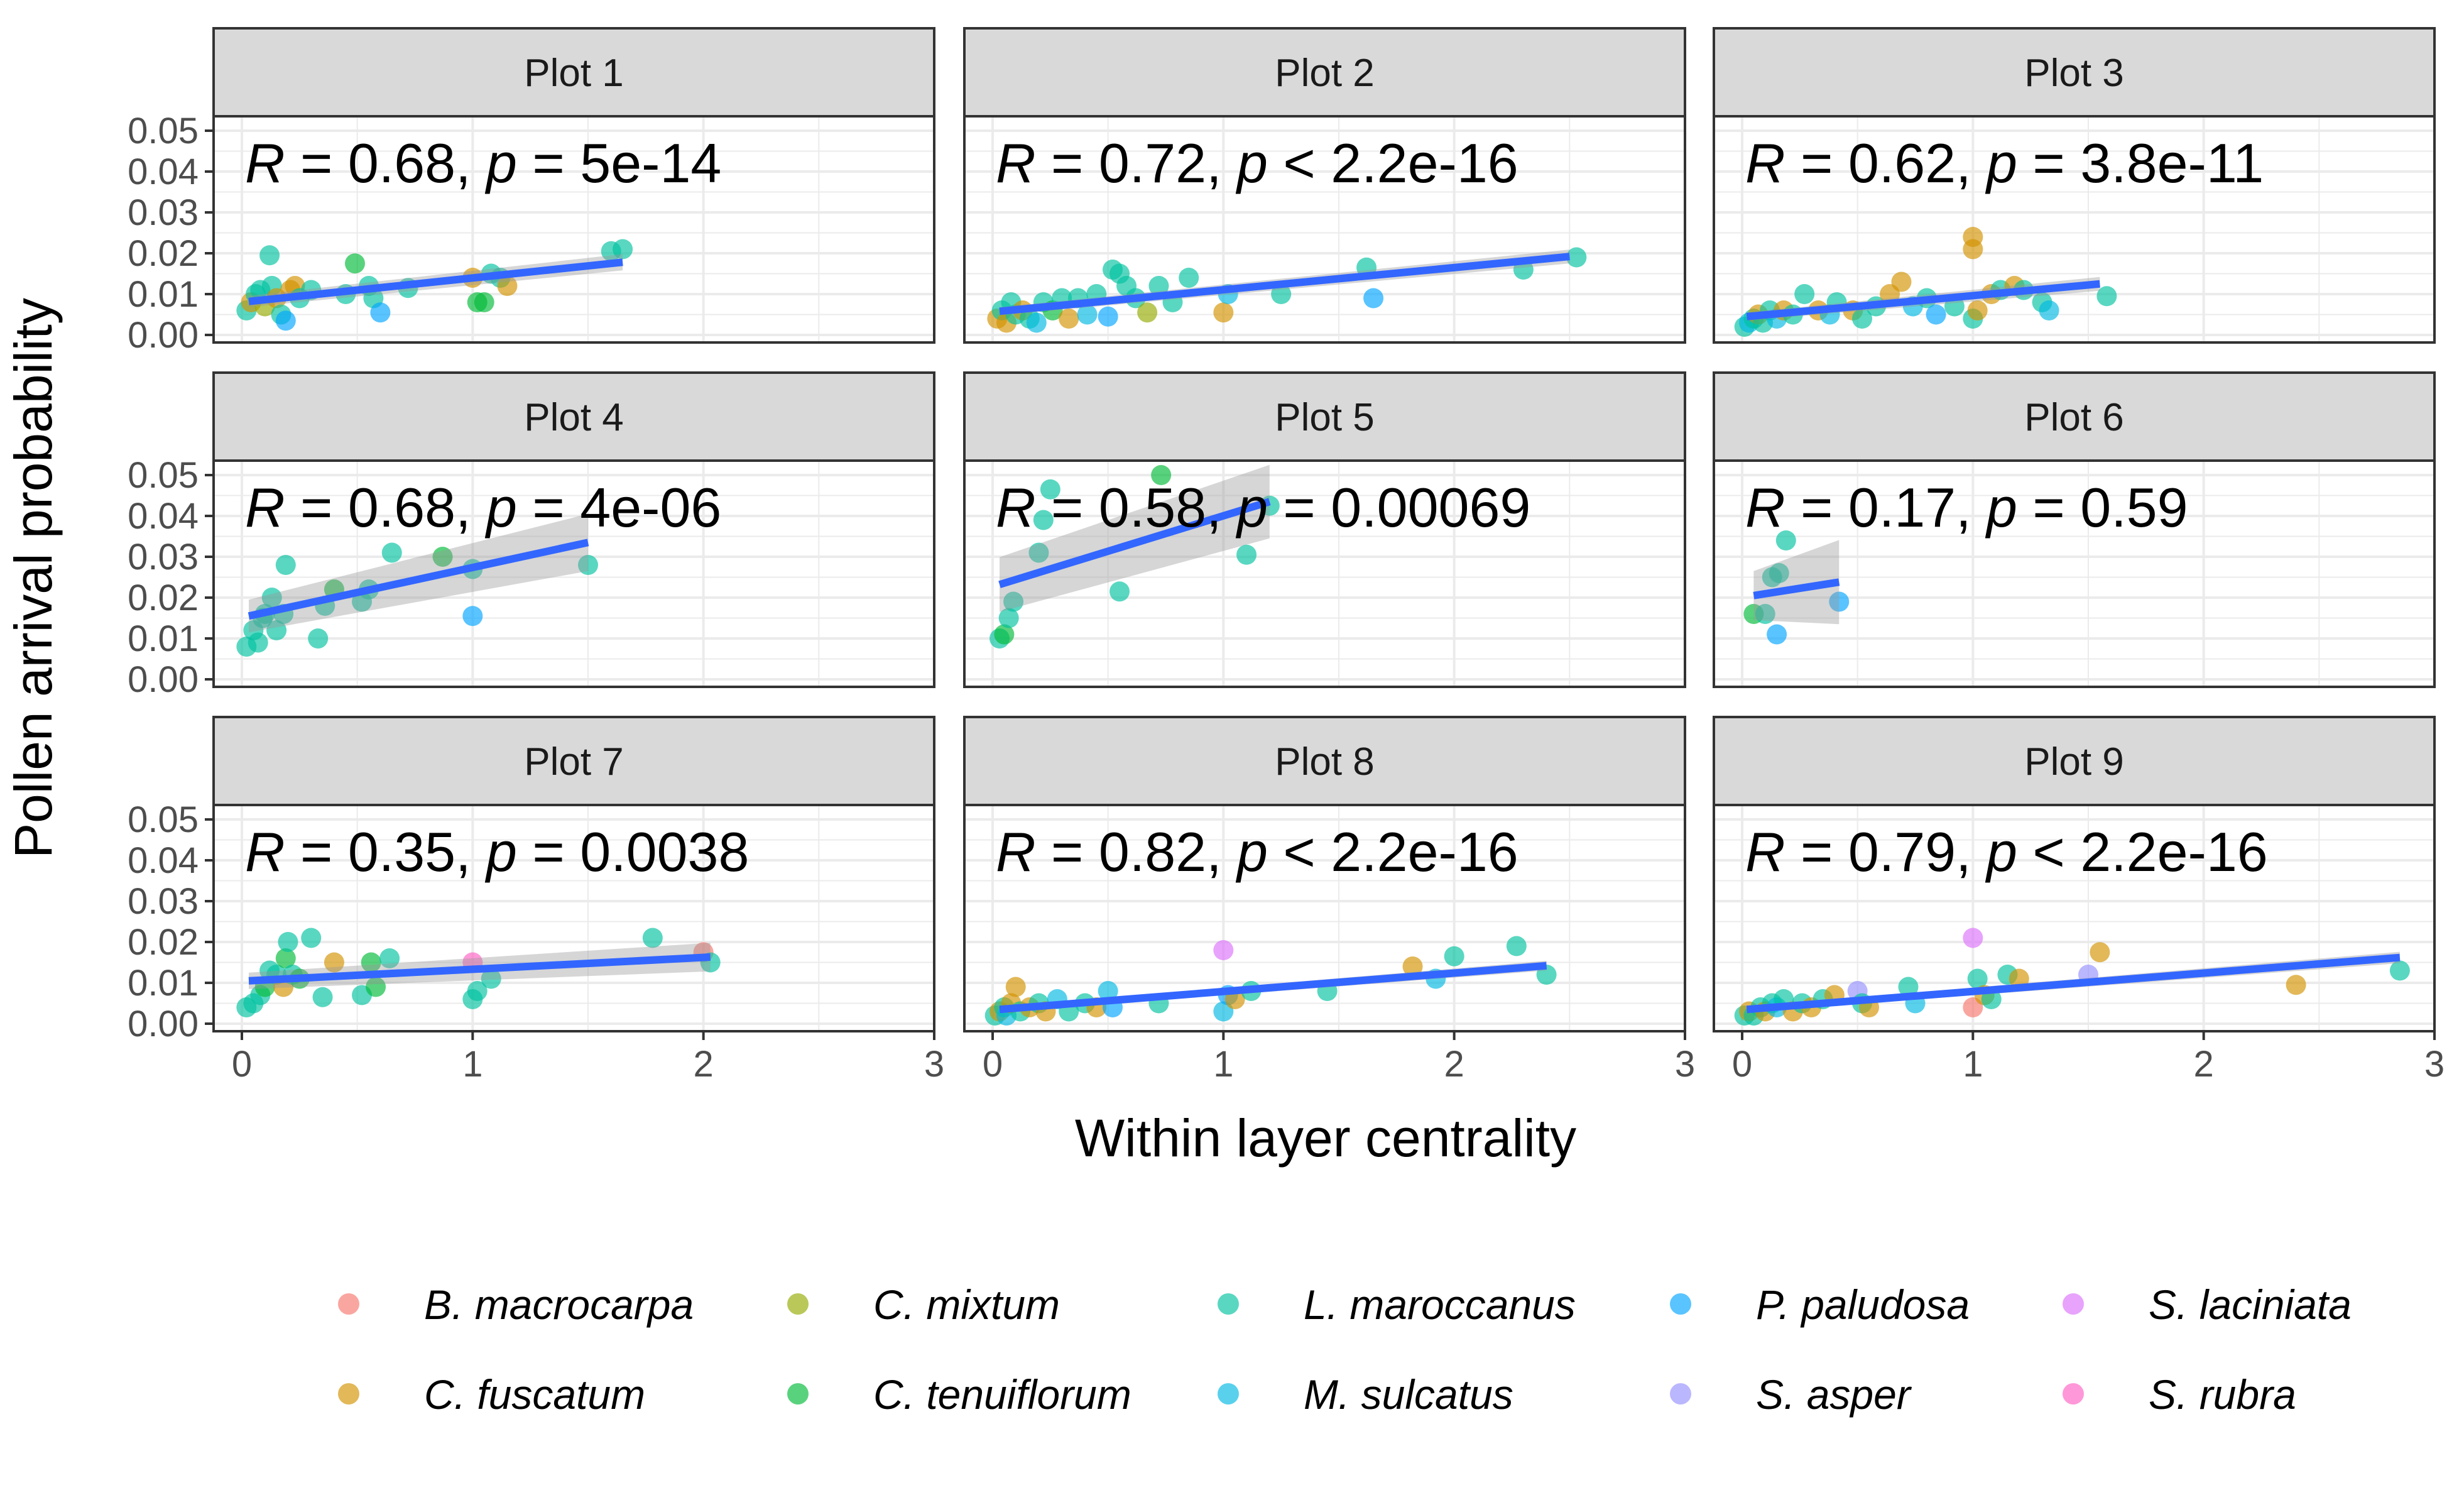 The width and height of the screenshot is (2464, 1495). Describe the element at coordinates (1685, 1064) in the screenshot. I see `x-tick-label: 3` at that location.